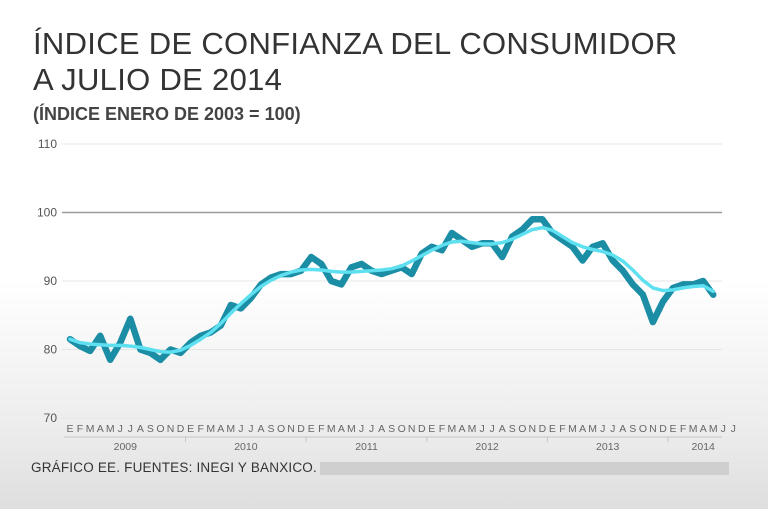 The width and height of the screenshot is (768, 509). Describe the element at coordinates (100, 429) in the screenshot. I see `month-label-2009-4: A` at that location.